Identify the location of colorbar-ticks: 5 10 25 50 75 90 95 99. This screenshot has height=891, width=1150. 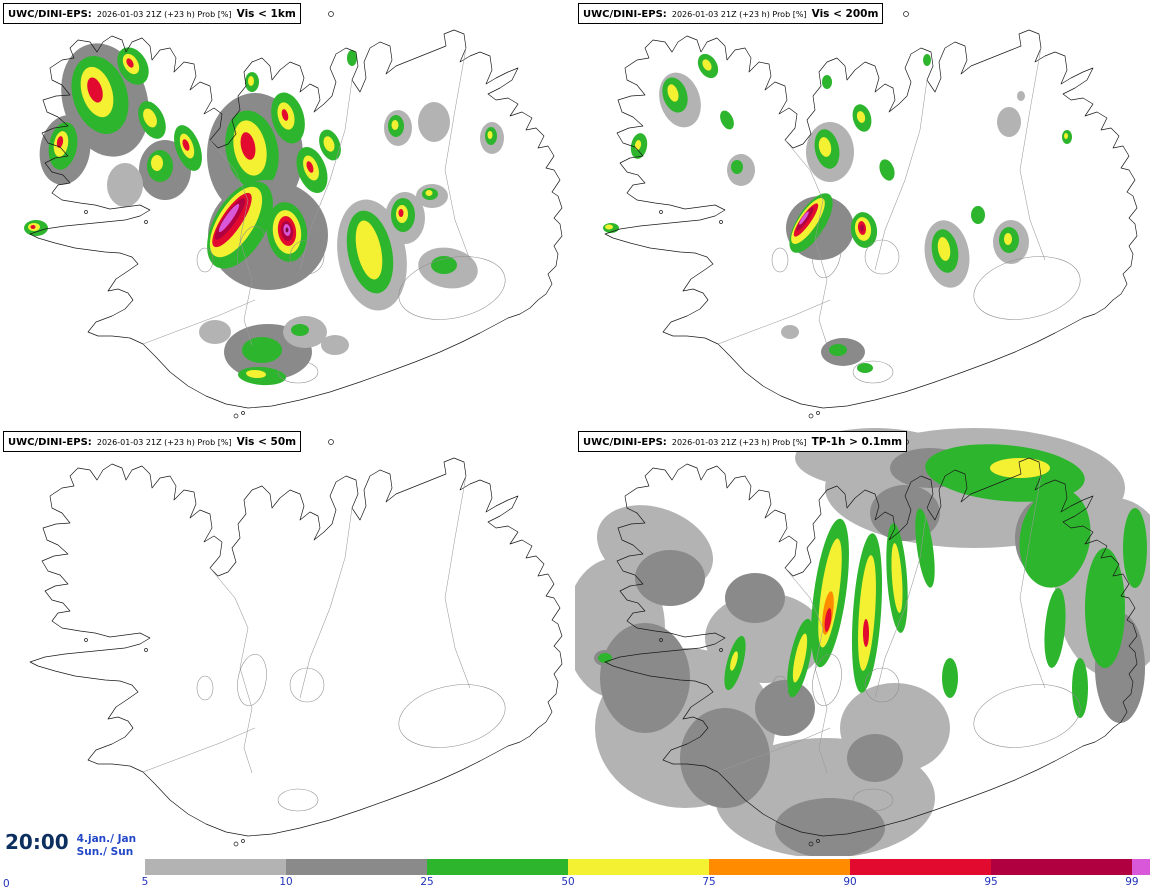
(645, 883).